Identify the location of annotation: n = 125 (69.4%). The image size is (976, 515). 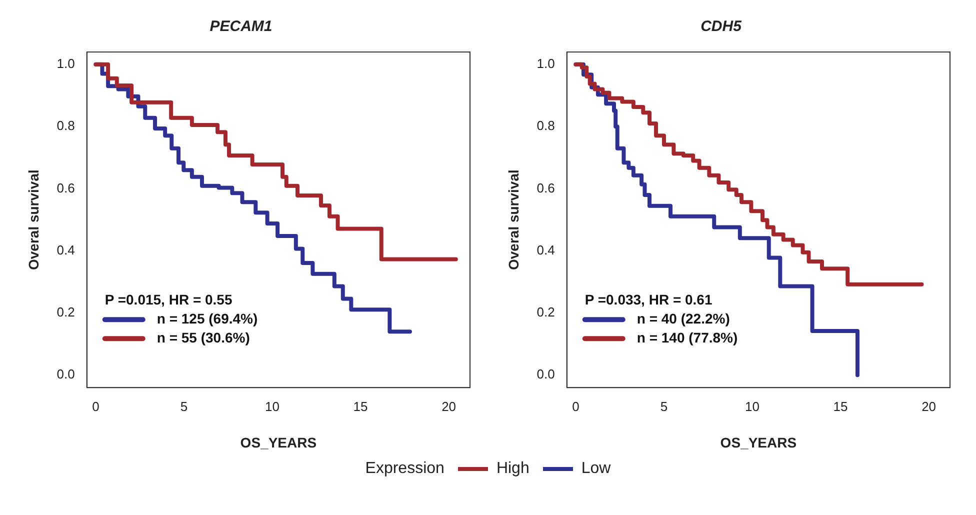
(207, 318).